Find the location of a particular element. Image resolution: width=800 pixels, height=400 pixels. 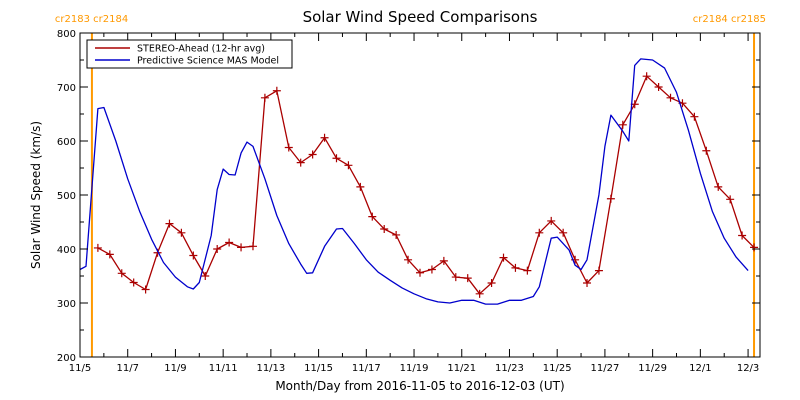

x-tick-label: 11/15 is located at coordinates (318, 368).